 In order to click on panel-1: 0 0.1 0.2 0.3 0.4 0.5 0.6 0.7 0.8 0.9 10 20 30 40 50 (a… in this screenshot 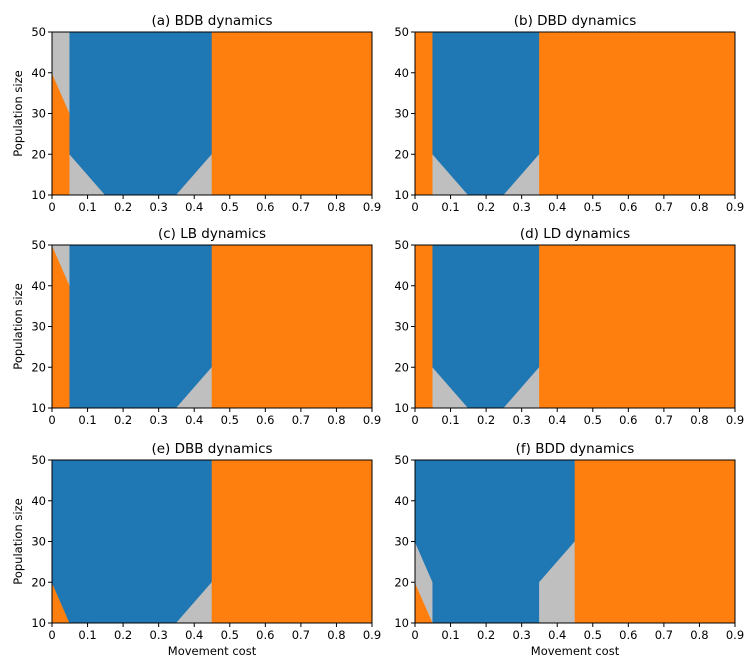, I will do `click(196, 113)`.